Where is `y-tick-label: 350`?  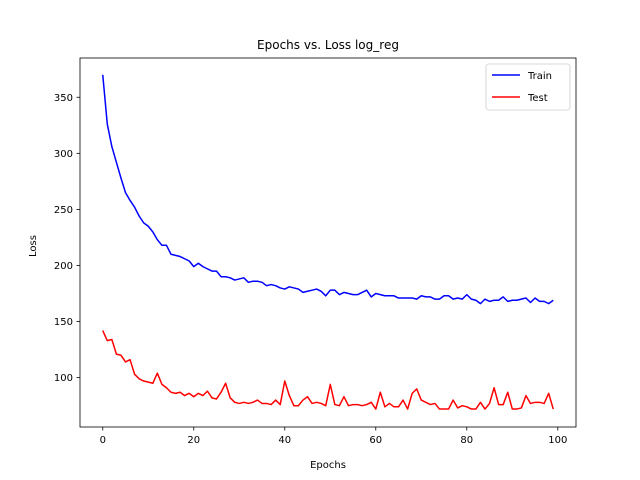
y-tick-label: 350 is located at coordinates (63, 98).